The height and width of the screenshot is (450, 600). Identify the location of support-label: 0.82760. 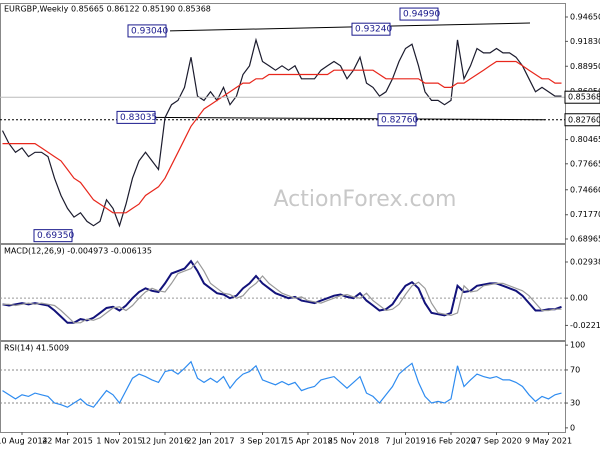
(584, 119).